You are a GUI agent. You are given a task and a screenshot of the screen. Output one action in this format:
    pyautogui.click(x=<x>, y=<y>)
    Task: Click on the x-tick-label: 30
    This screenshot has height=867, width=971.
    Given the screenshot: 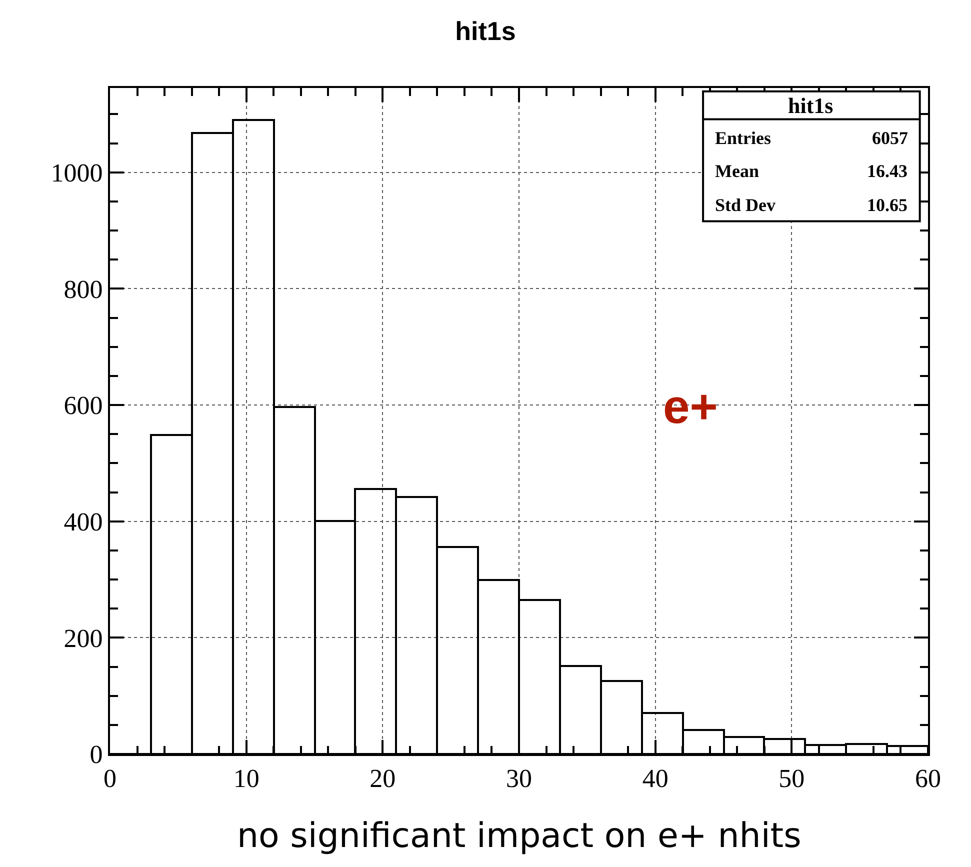 What is the action you would take?
    pyautogui.click(x=519, y=779)
    